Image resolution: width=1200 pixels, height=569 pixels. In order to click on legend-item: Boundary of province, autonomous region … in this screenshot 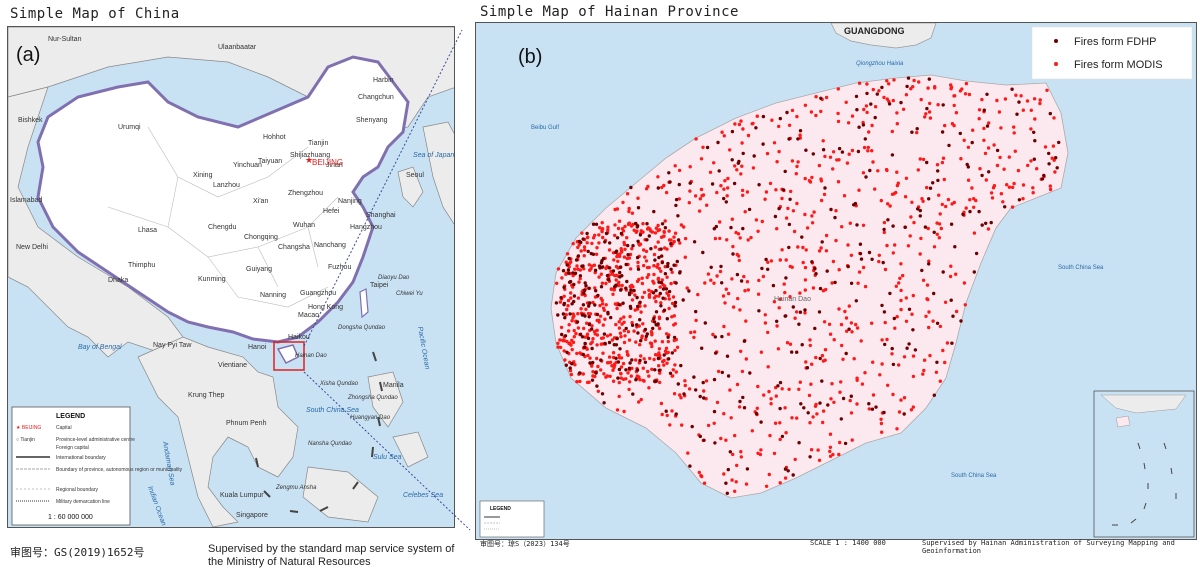, I will do `click(119, 470)`.